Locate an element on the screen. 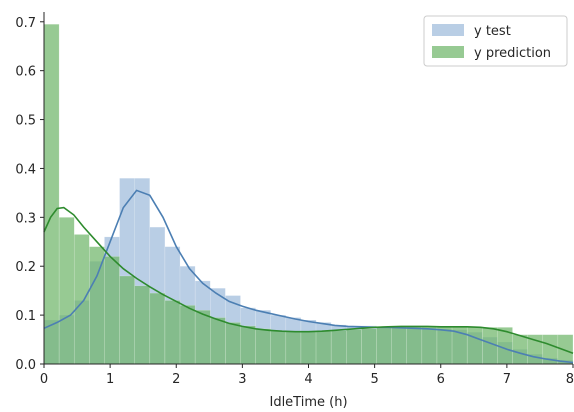 This screenshot has height=412, width=574. y-tick-label: 0.2 is located at coordinates (25, 267).